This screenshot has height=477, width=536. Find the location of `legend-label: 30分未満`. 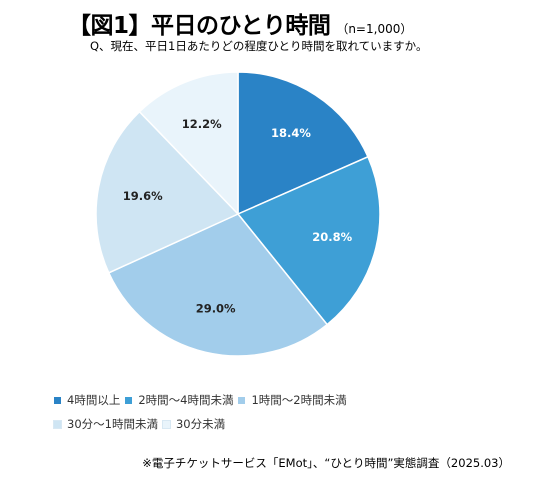

legend-label: 30分未満 is located at coordinates (200, 424).